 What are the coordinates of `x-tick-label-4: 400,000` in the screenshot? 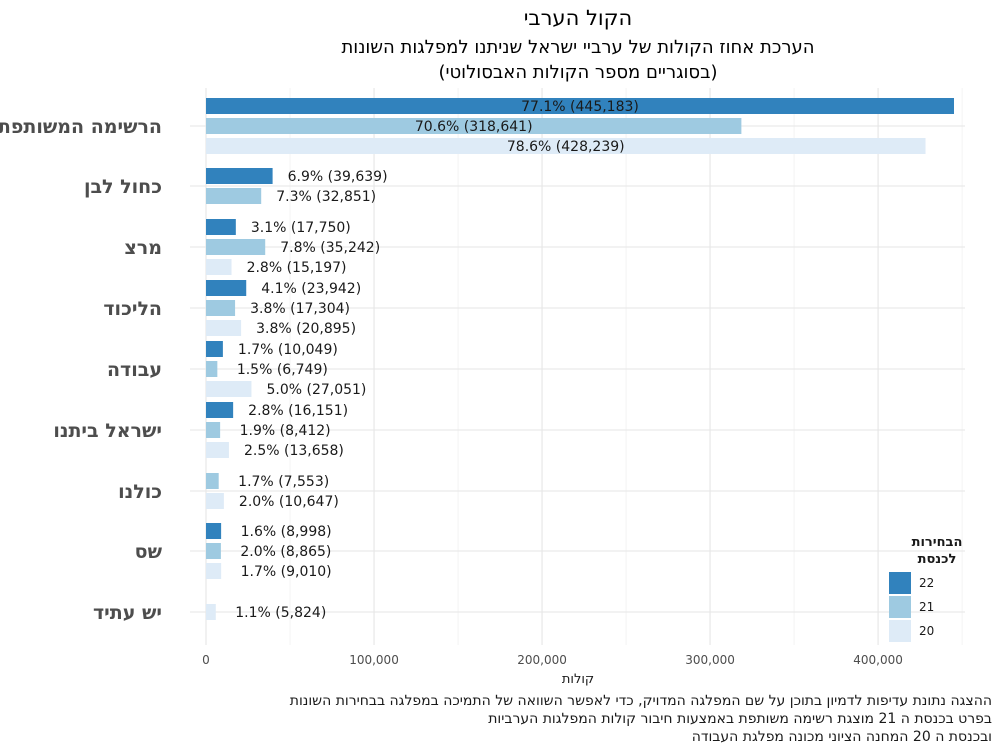 It's located at (878, 660).